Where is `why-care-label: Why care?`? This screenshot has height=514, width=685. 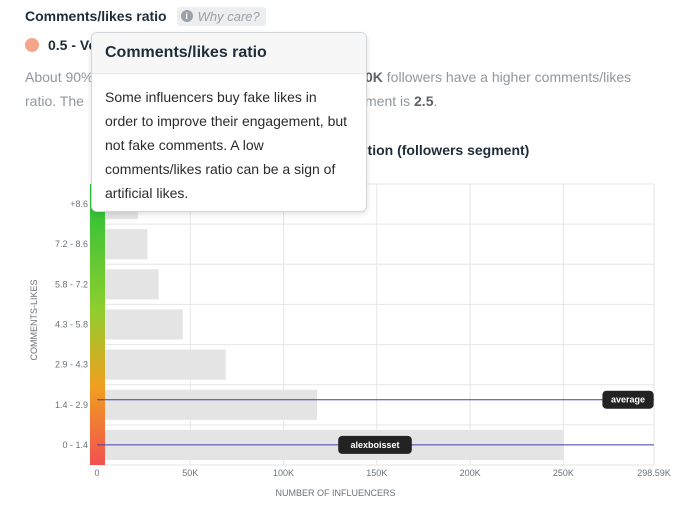
why-care-label: Why care? is located at coordinates (228, 16).